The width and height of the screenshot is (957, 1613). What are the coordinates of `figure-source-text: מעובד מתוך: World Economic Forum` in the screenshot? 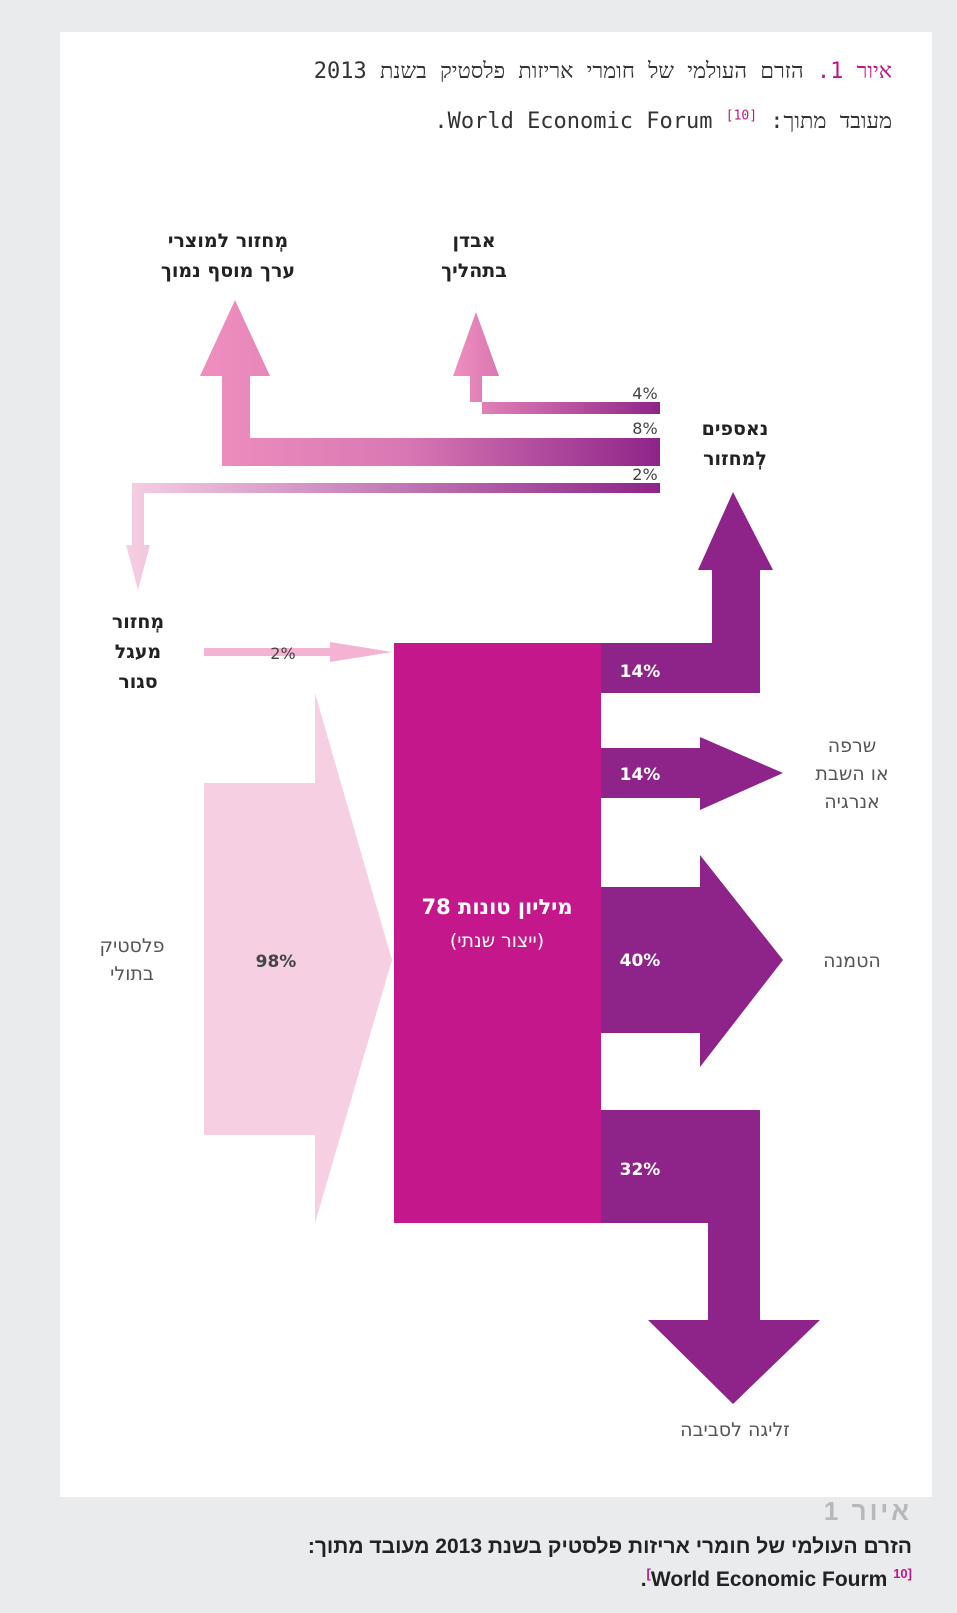 It's located at (669, 121).